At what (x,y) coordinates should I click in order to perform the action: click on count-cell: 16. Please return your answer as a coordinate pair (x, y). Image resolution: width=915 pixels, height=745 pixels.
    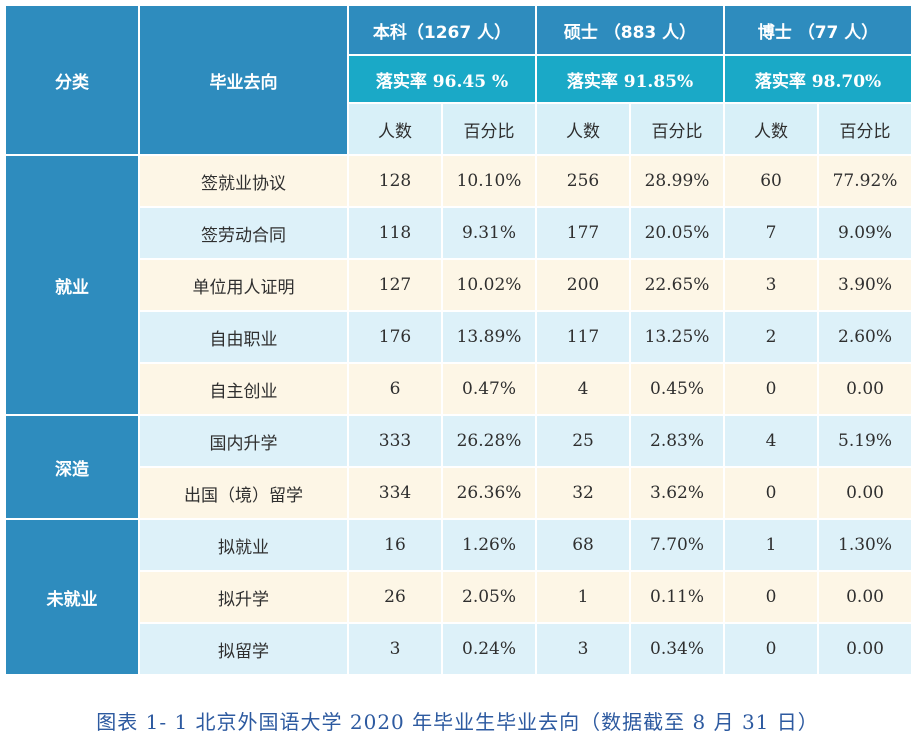
    Looking at the image, I should click on (395, 545).